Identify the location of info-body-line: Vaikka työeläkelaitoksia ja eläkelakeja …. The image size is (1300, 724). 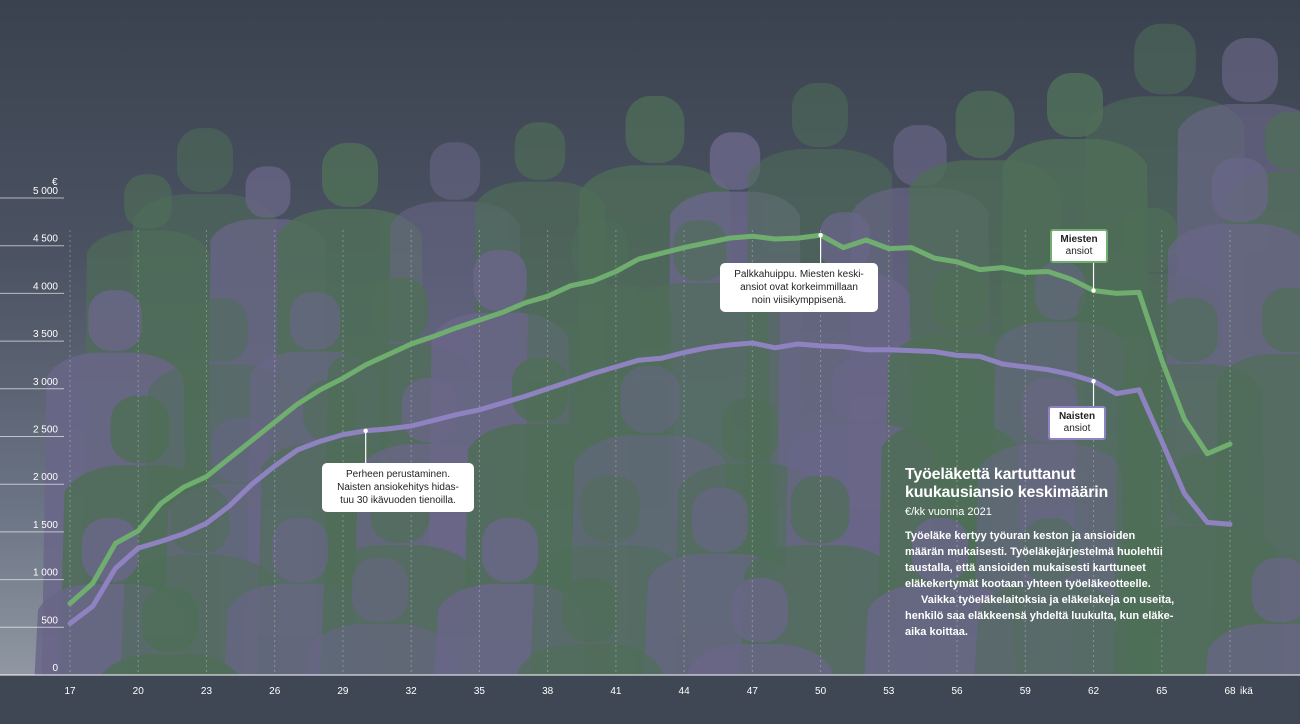
(1048, 600).